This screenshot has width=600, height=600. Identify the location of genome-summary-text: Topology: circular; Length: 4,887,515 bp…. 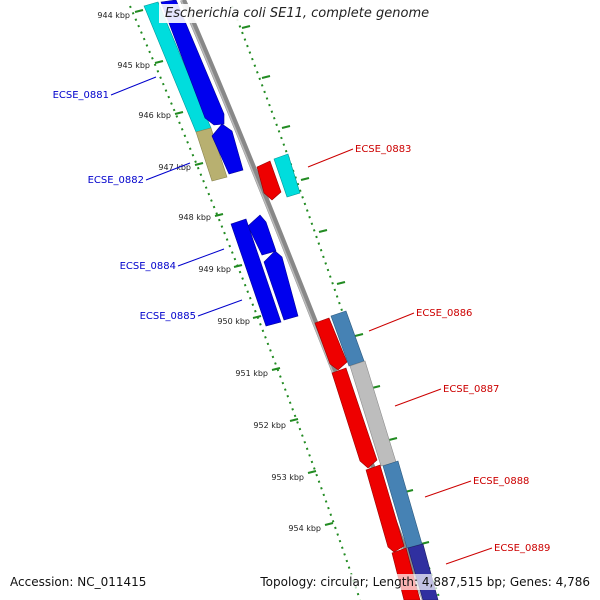
(425, 582).